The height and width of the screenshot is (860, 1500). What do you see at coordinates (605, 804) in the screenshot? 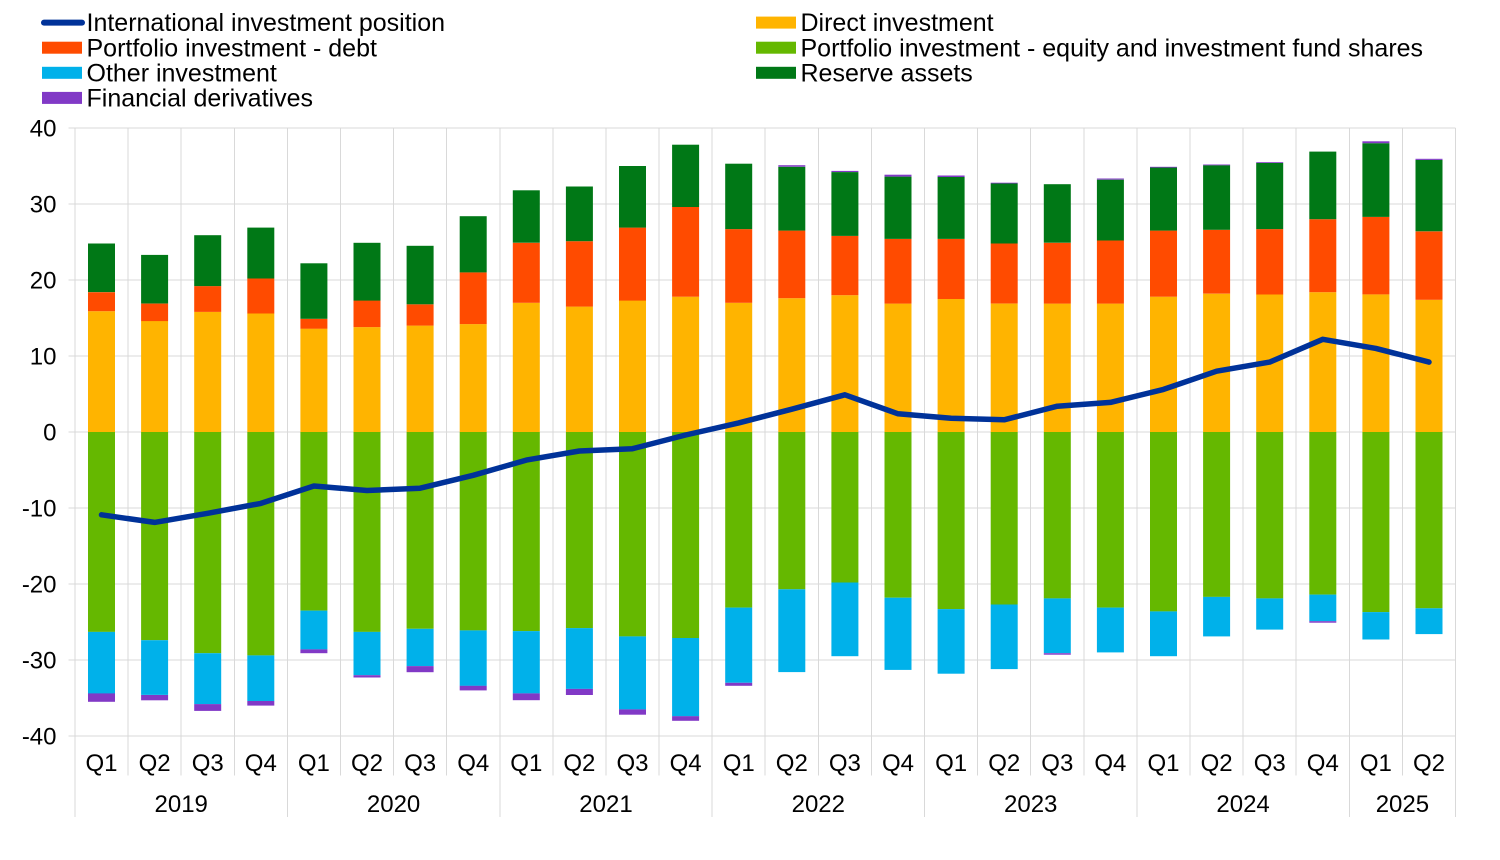
I see `svg-text: 2021` at bounding box center [605, 804].